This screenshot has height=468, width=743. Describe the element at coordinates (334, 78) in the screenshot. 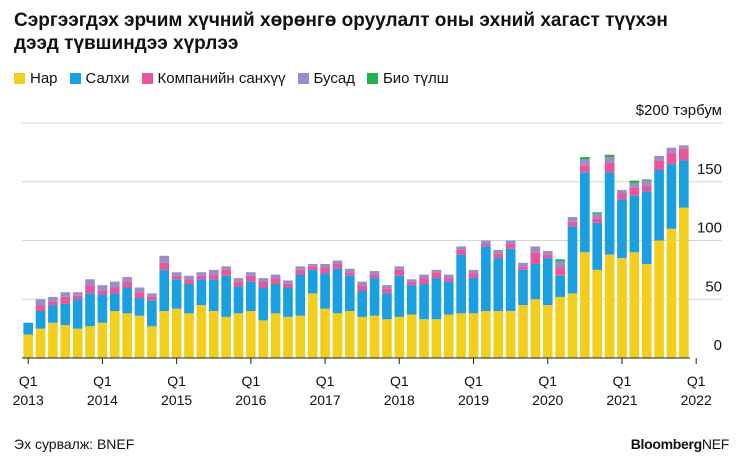

I see `legend-label-other: Бусад` at that location.